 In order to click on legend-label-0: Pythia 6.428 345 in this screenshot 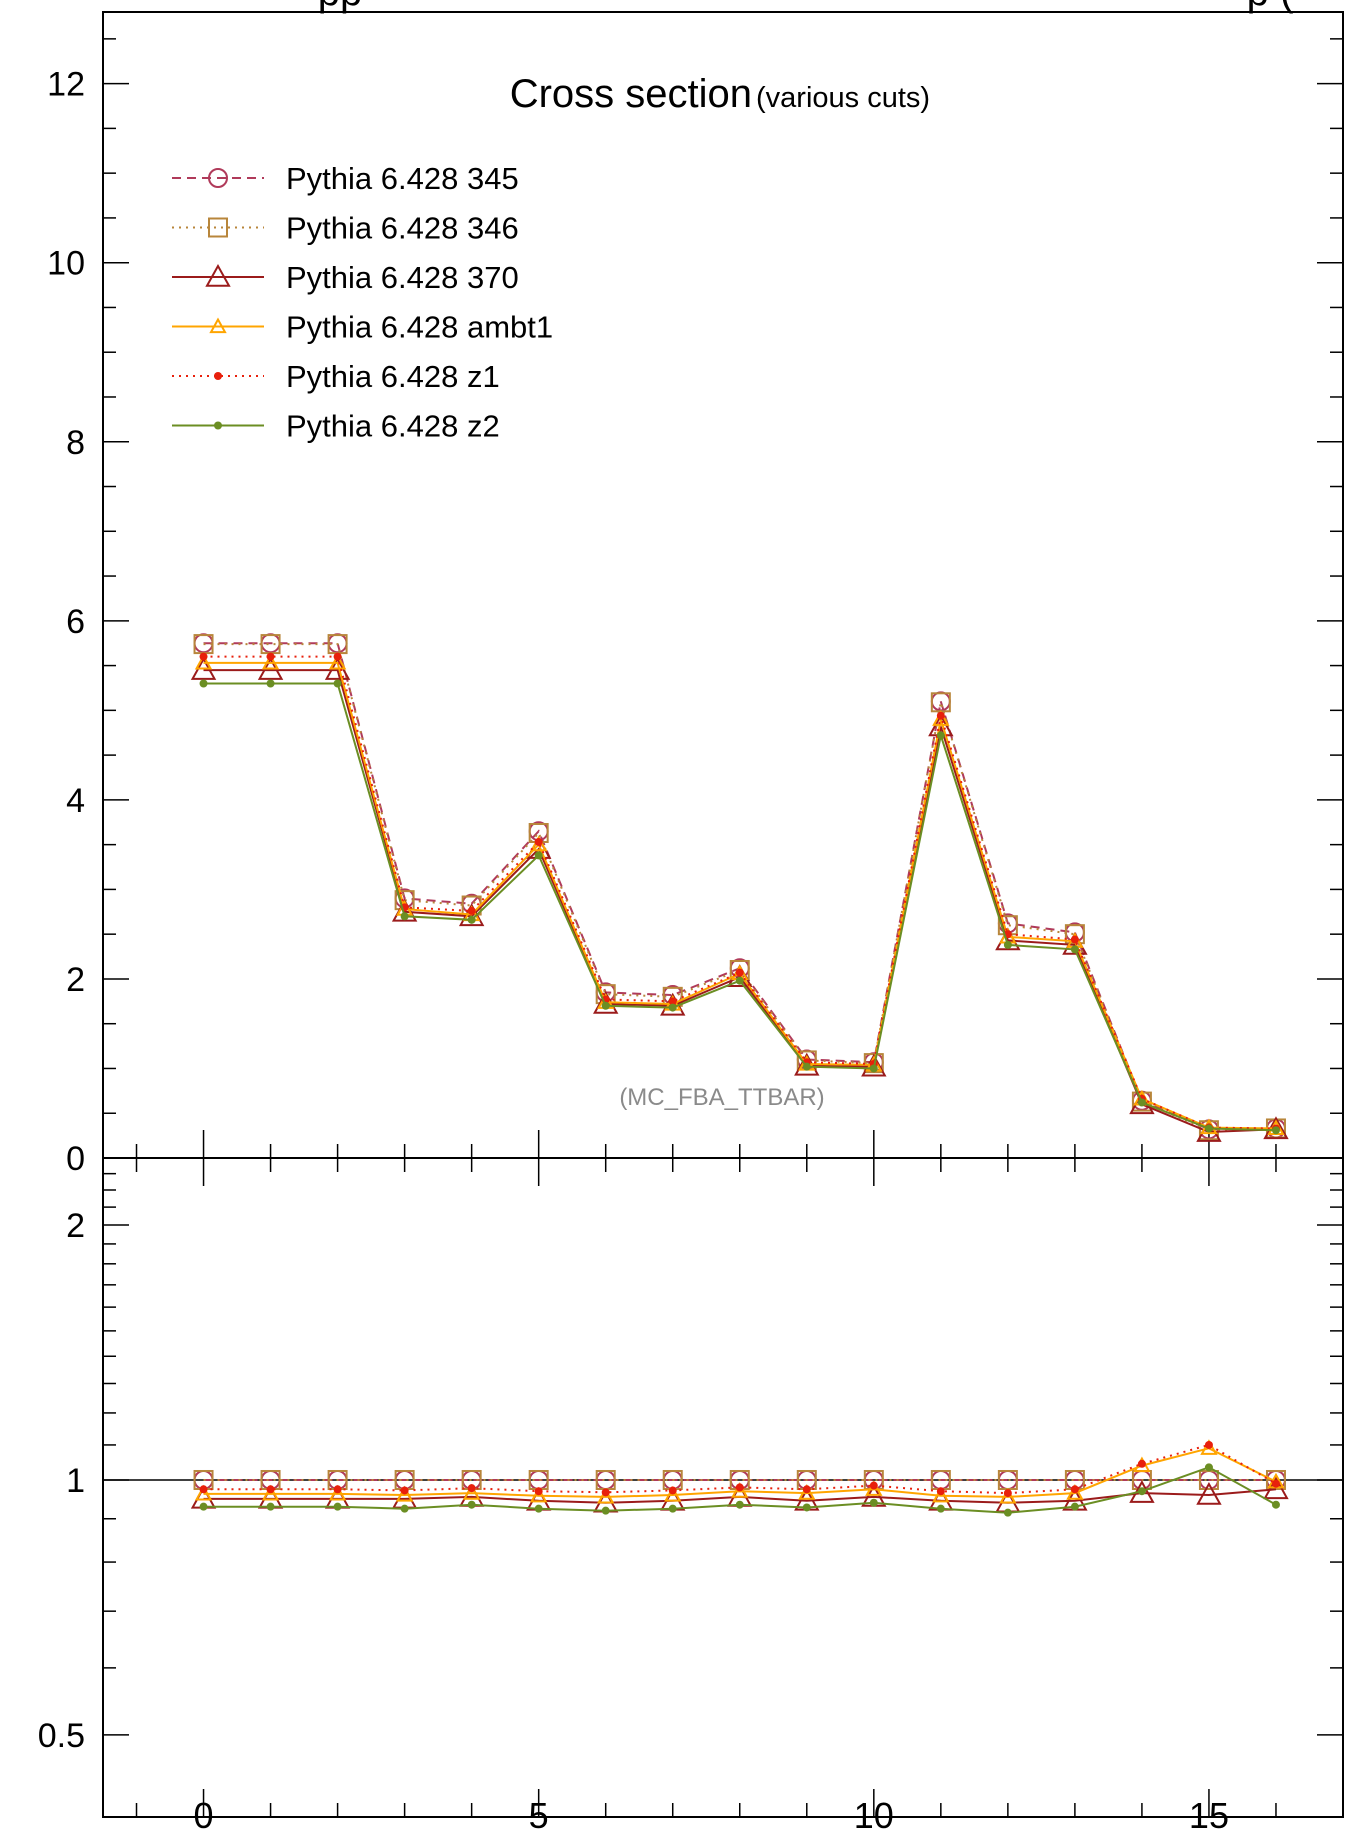, I will do `click(402, 178)`.